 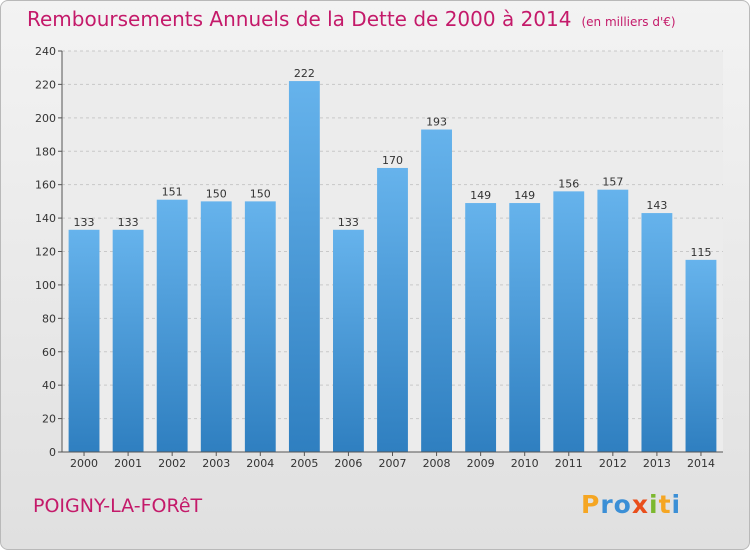 What do you see at coordinates (128, 463) in the screenshot?
I see `x-tick-label-2001: 2001` at bounding box center [128, 463].